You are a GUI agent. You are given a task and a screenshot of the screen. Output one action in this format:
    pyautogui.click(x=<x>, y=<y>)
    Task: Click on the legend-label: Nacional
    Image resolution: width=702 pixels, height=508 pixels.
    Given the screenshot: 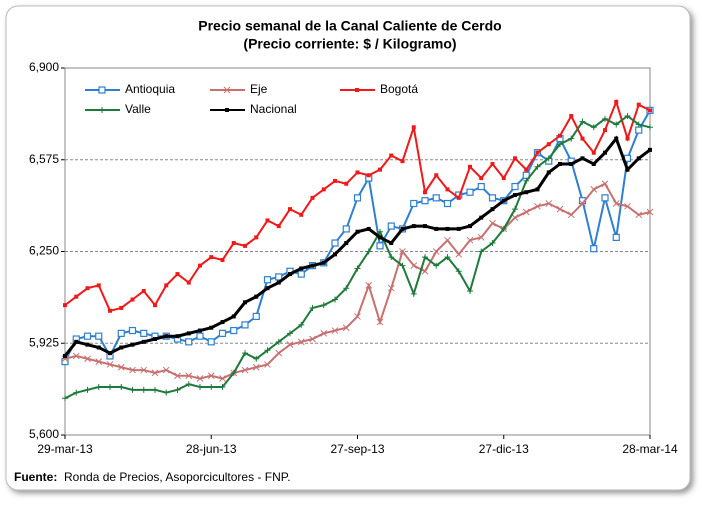 What is the action you would take?
    pyautogui.click(x=273, y=109)
    